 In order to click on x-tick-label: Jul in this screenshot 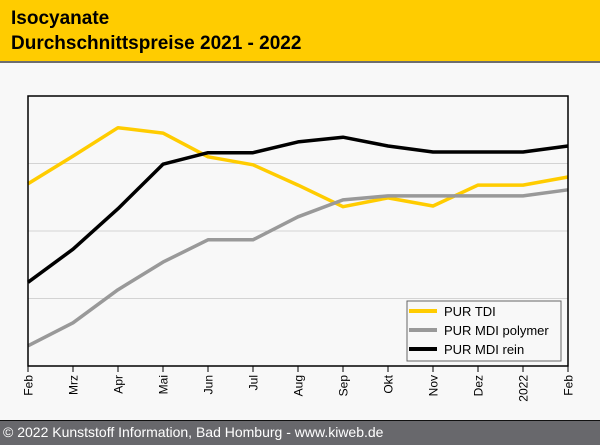, I will do `click(254, 382)`.